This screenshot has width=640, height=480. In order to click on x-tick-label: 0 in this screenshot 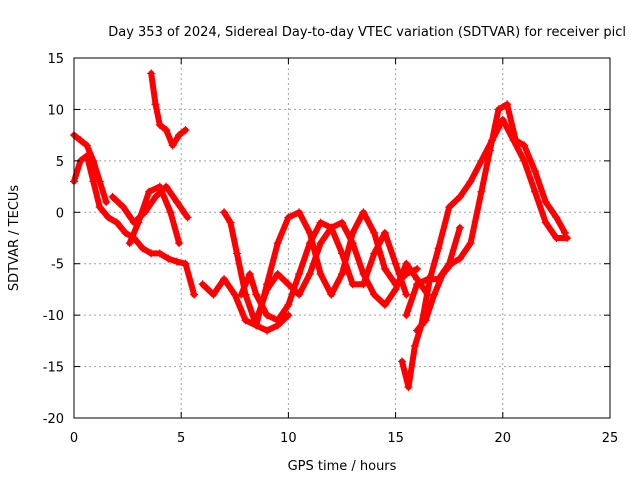, I will do `click(74, 438)`.